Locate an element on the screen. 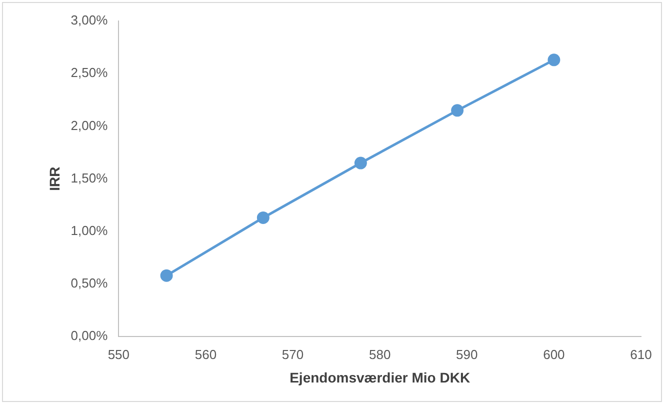 The image size is (665, 405). x-tick-label: 560 is located at coordinates (205, 354).